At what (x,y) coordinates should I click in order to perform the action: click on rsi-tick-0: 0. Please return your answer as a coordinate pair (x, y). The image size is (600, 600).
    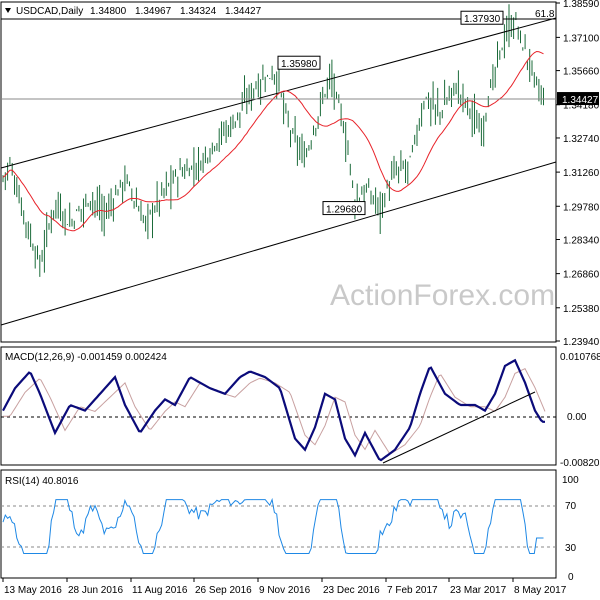
    Looking at the image, I should click on (571, 577).